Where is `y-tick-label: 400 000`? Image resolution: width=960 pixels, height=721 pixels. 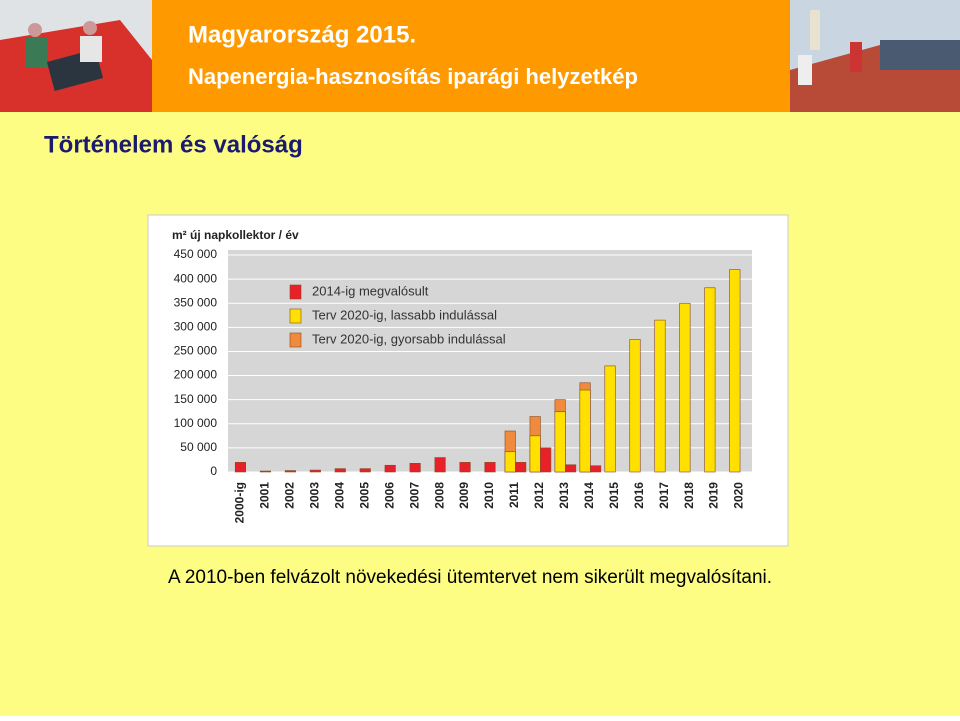 y-tick-label: 400 000 is located at coordinates (196, 278).